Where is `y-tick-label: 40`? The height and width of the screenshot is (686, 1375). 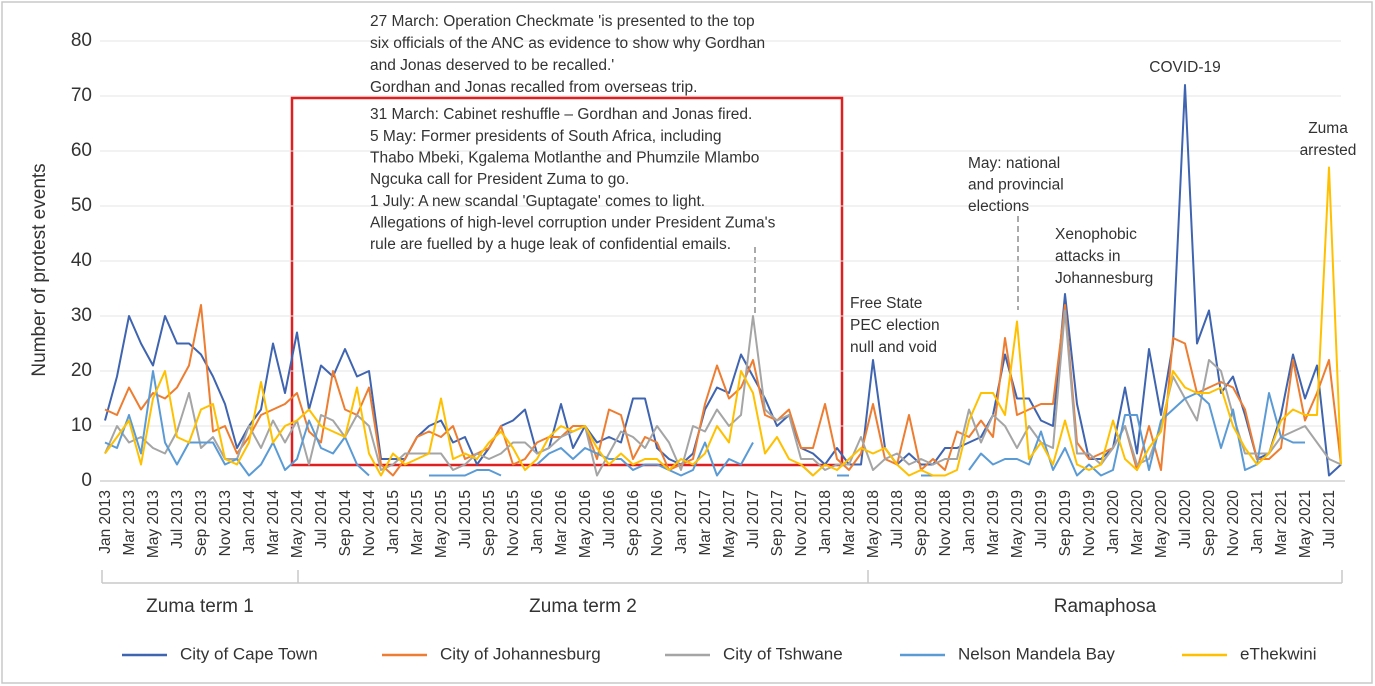 y-tick-label: 40 is located at coordinates (81, 260).